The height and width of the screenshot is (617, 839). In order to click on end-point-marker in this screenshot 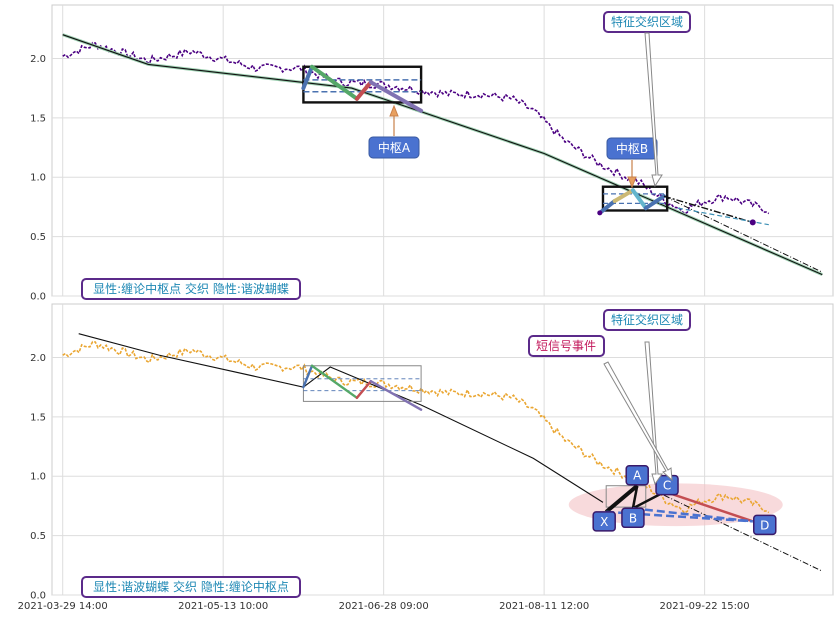, I will do `click(752, 222)`.